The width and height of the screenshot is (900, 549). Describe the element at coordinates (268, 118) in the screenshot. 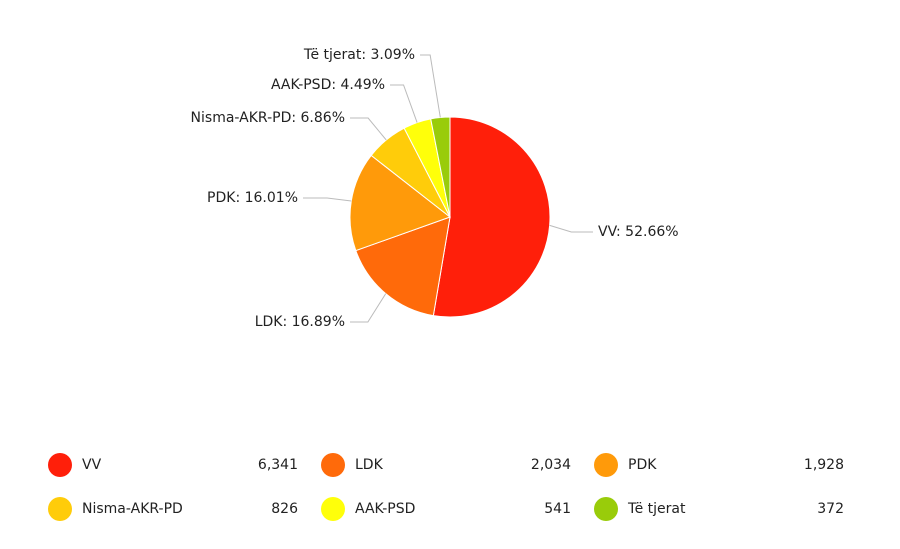

I see `slice-label: Nisma-AKR-PD: 6.86%` at that location.